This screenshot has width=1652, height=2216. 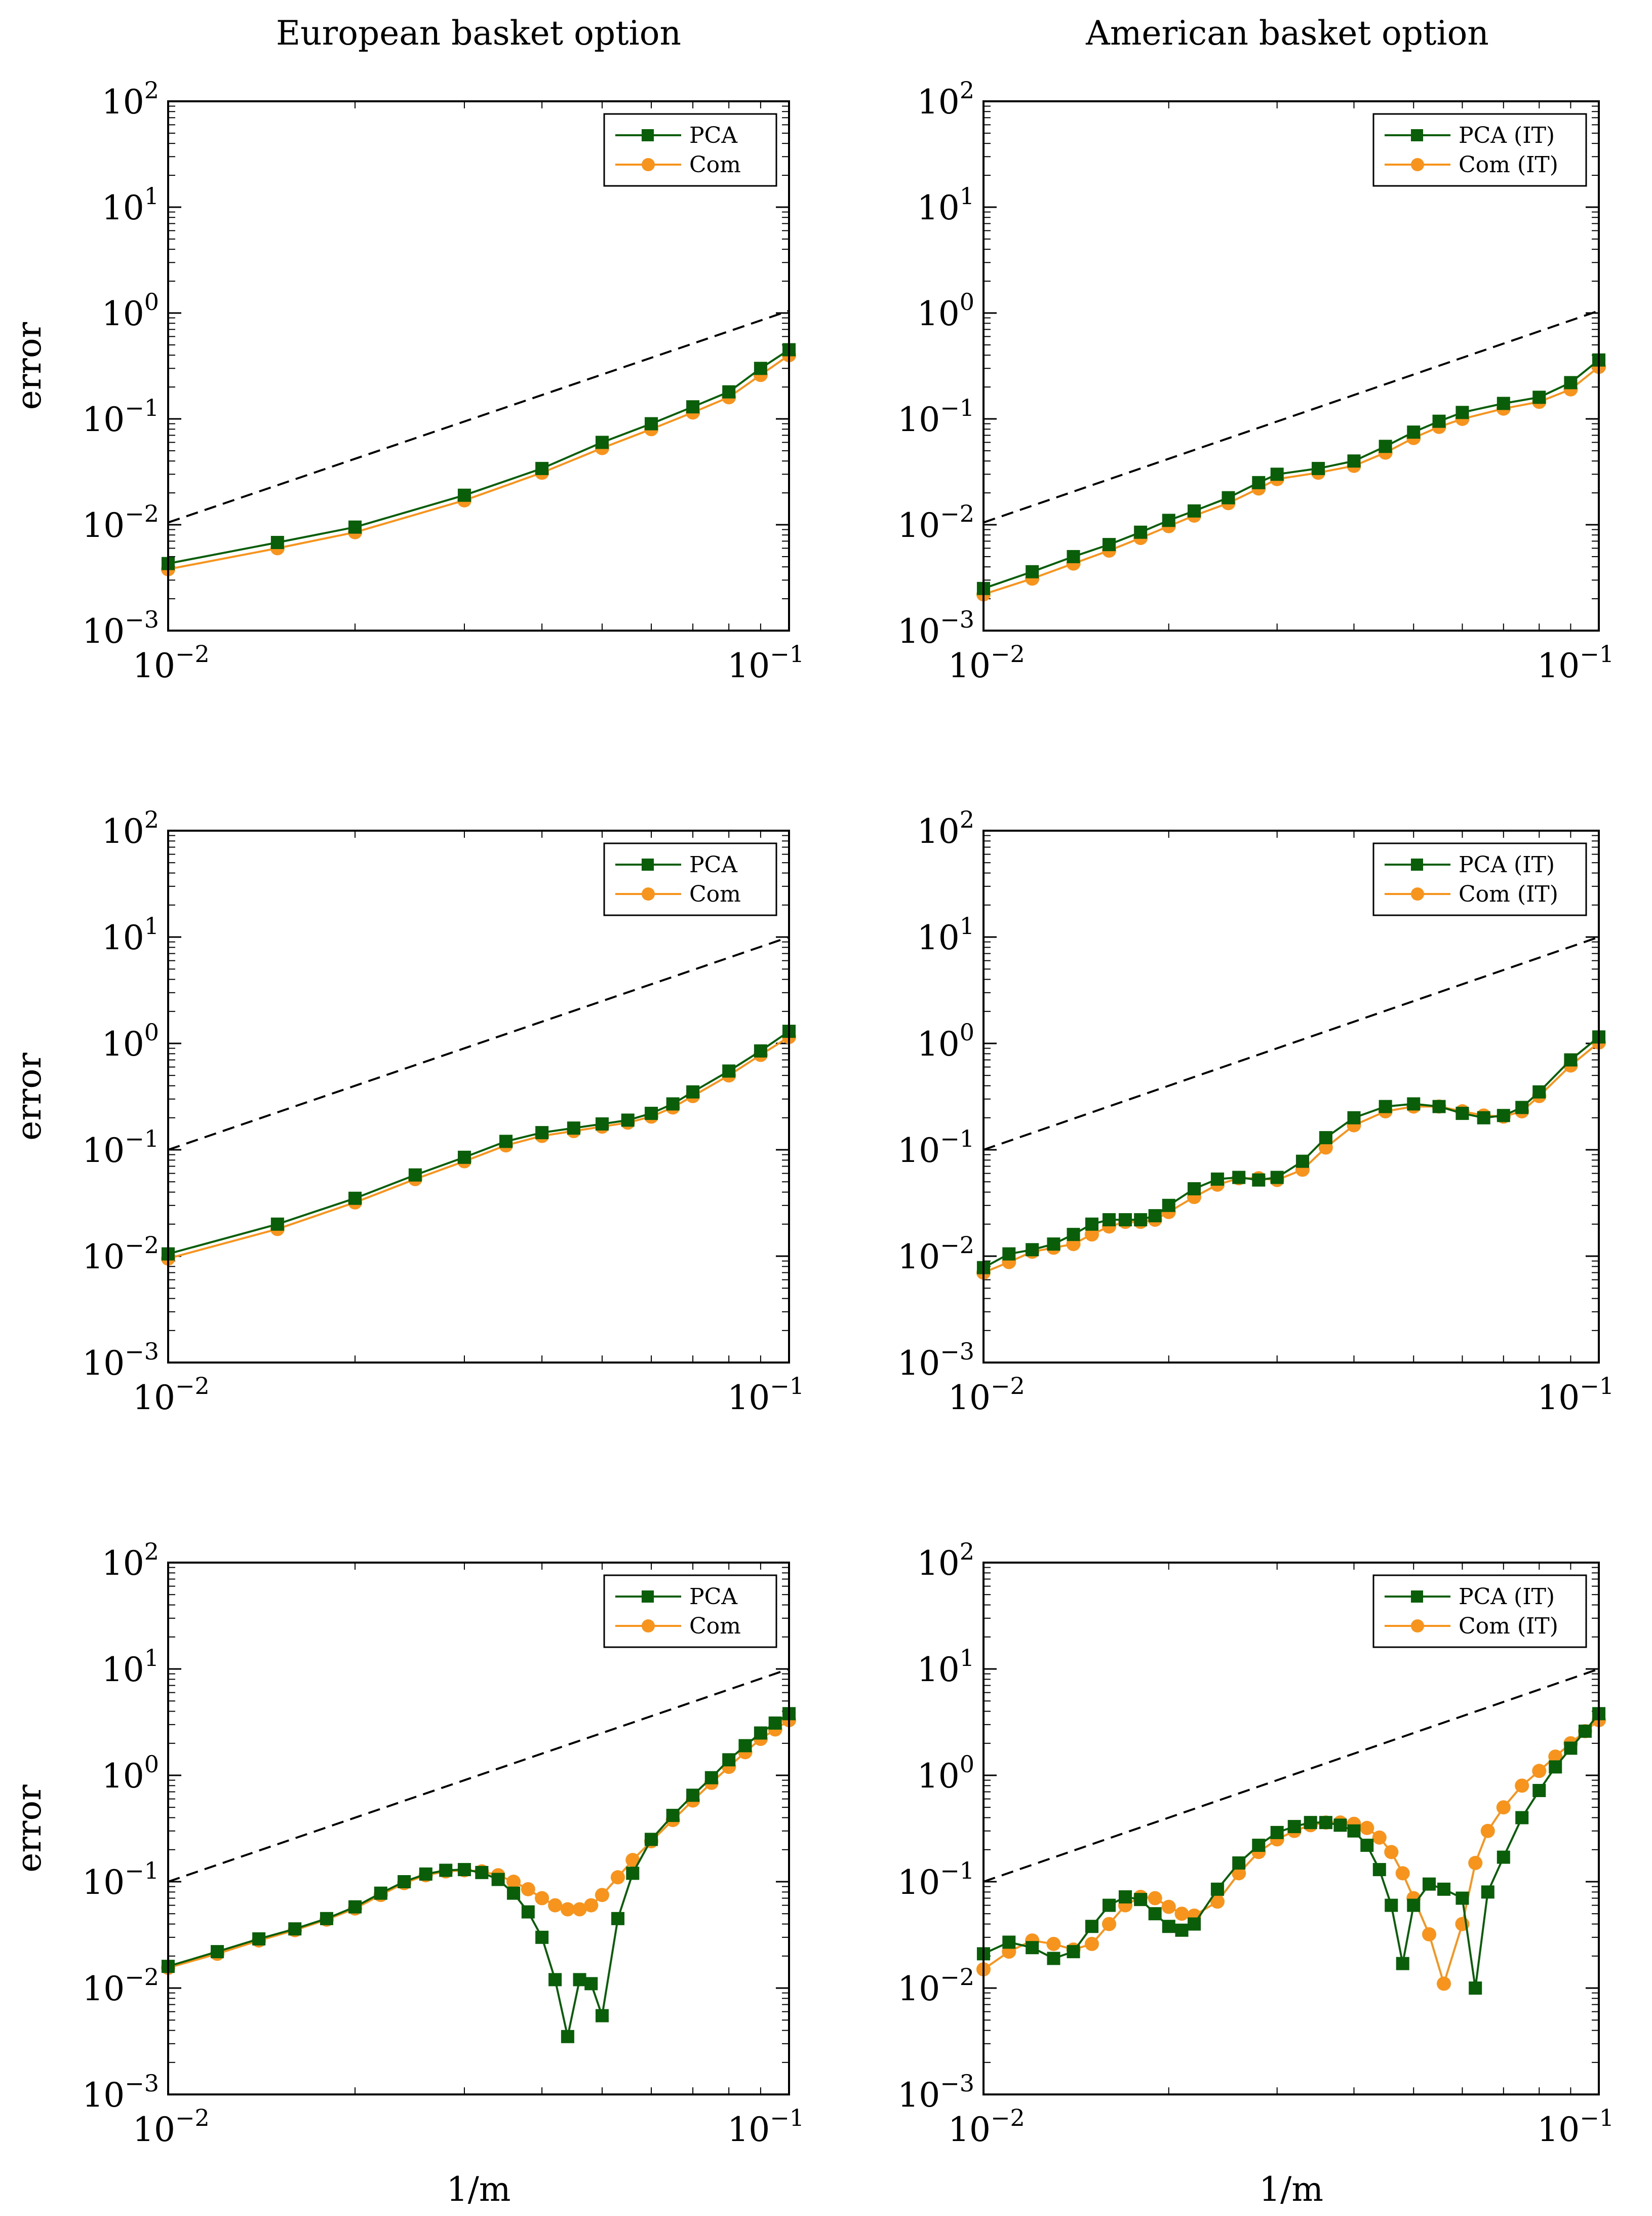 I want to click on series-line-com, so click(x=479, y=1844).